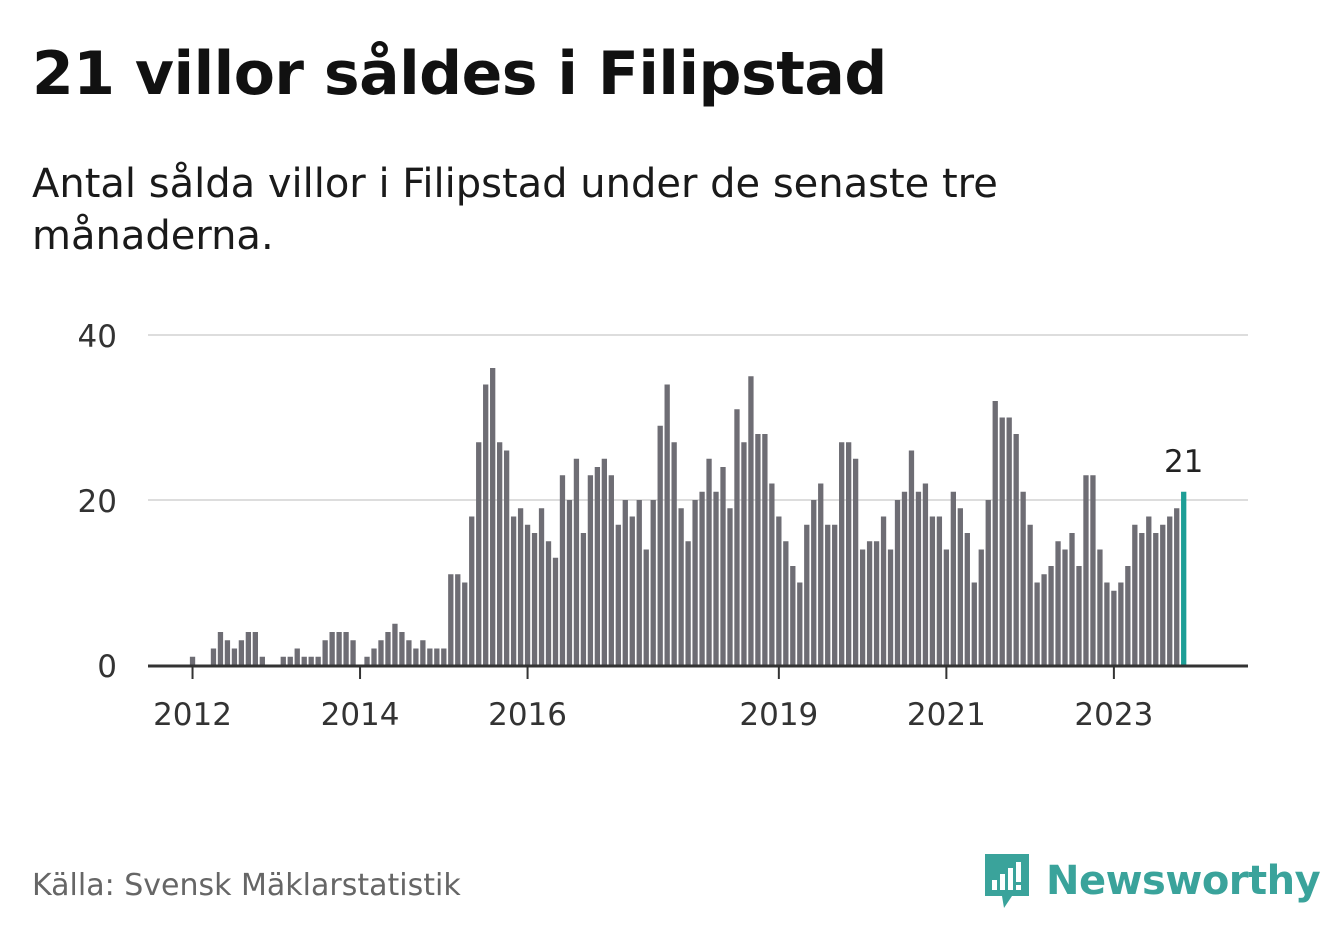  Describe the element at coordinates (1184, 578) in the screenshot. I see `bar-highlight` at that location.